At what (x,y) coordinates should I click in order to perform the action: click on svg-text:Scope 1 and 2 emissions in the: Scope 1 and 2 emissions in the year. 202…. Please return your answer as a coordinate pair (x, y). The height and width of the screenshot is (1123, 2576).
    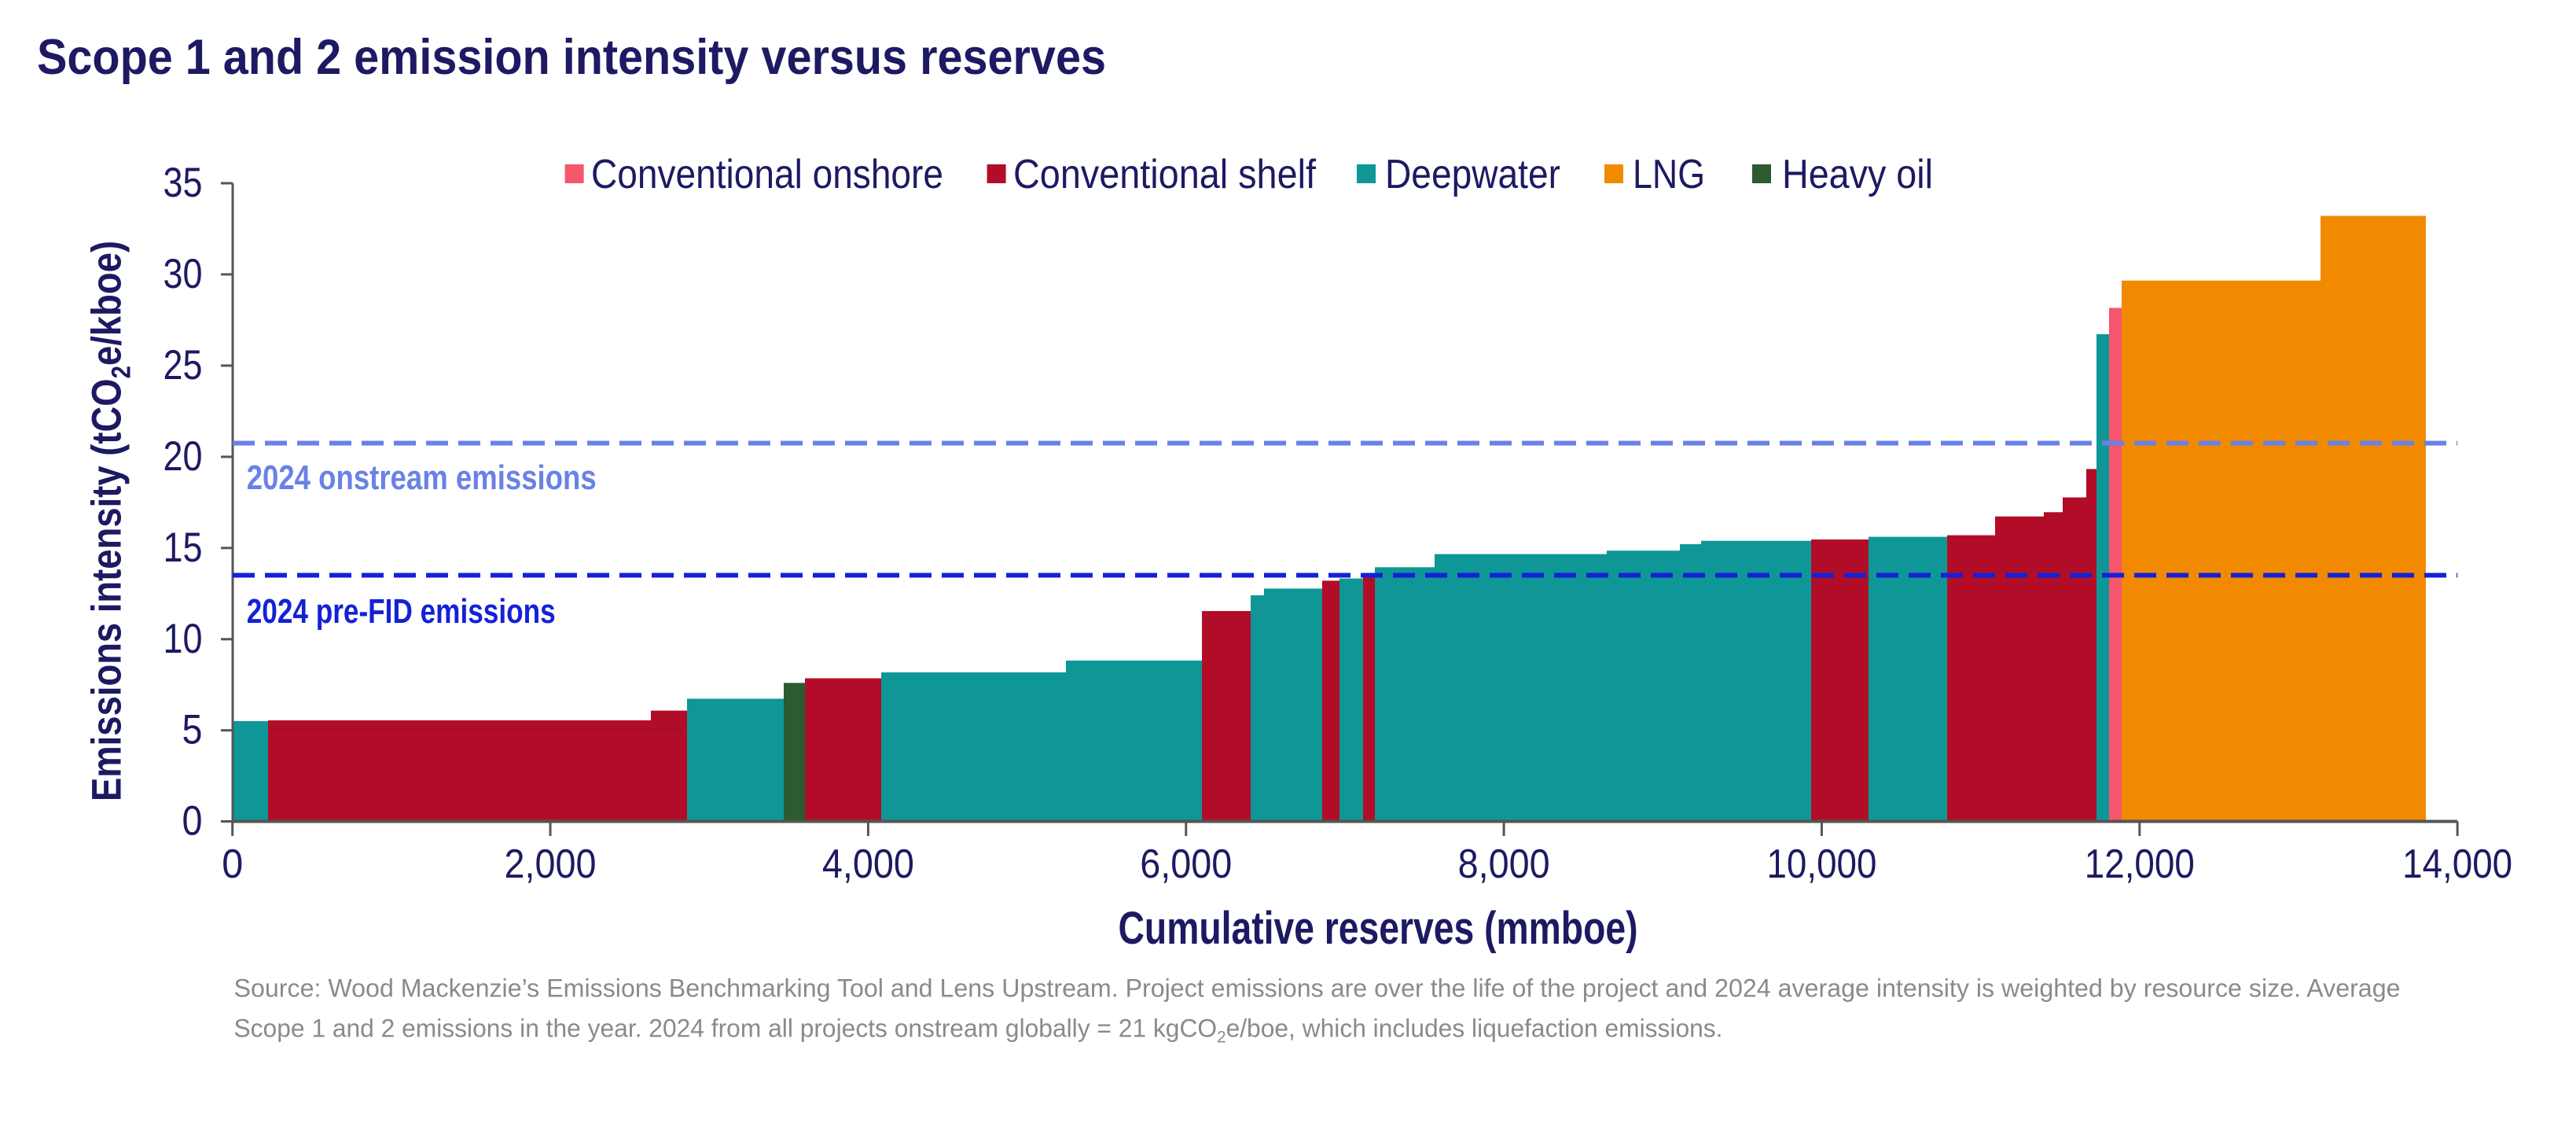
    Looking at the image, I should click on (978, 1030).